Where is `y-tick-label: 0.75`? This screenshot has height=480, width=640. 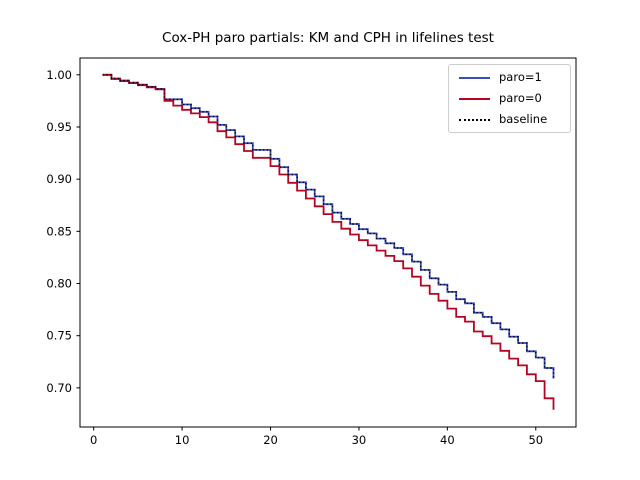 y-tick-label: 0.75 is located at coordinates (59, 336).